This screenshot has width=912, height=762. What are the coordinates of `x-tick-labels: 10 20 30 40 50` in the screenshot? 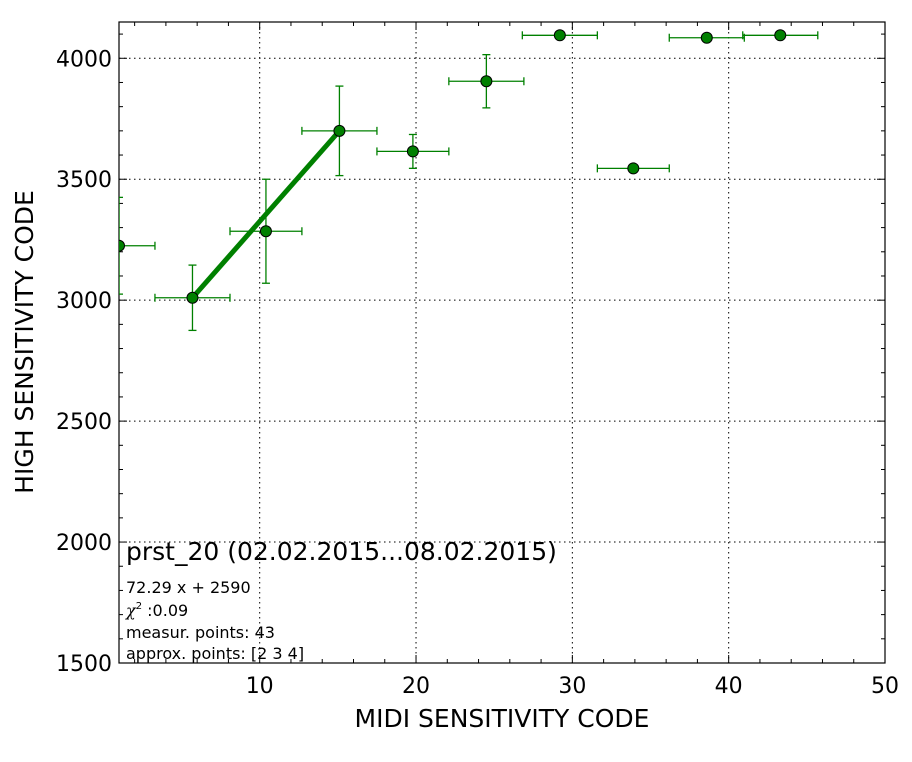 It's located at (572, 686).